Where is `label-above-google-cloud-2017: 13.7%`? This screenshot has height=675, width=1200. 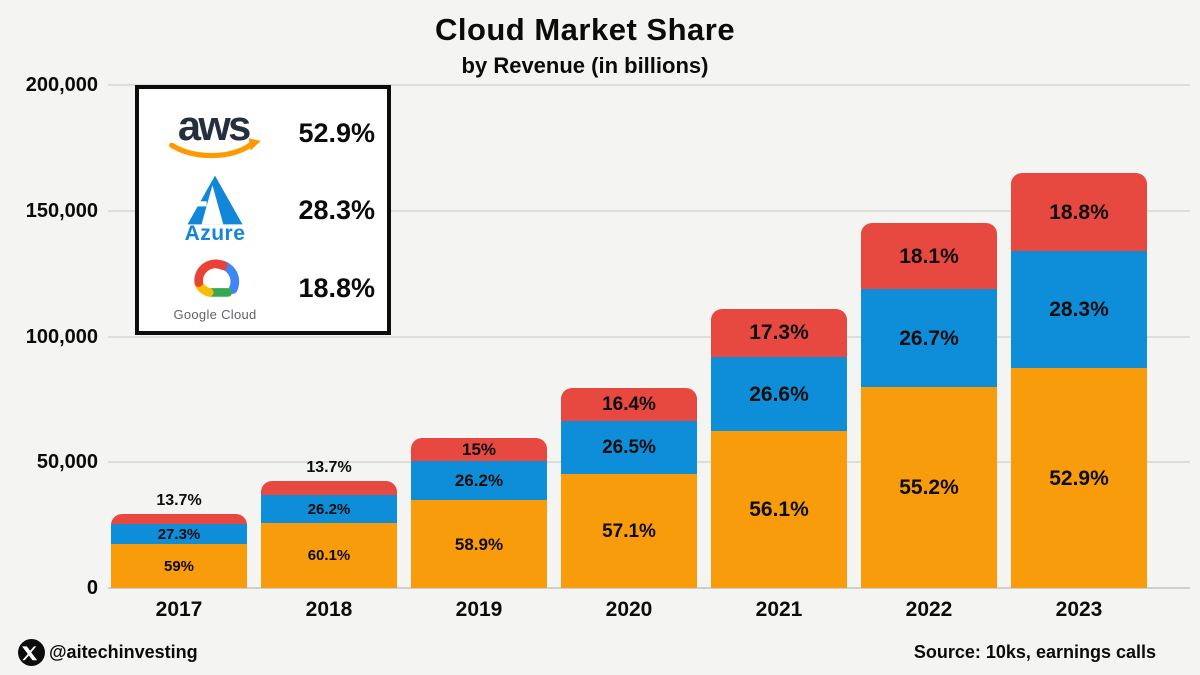
label-above-google-cloud-2017: 13.7% is located at coordinates (179, 500).